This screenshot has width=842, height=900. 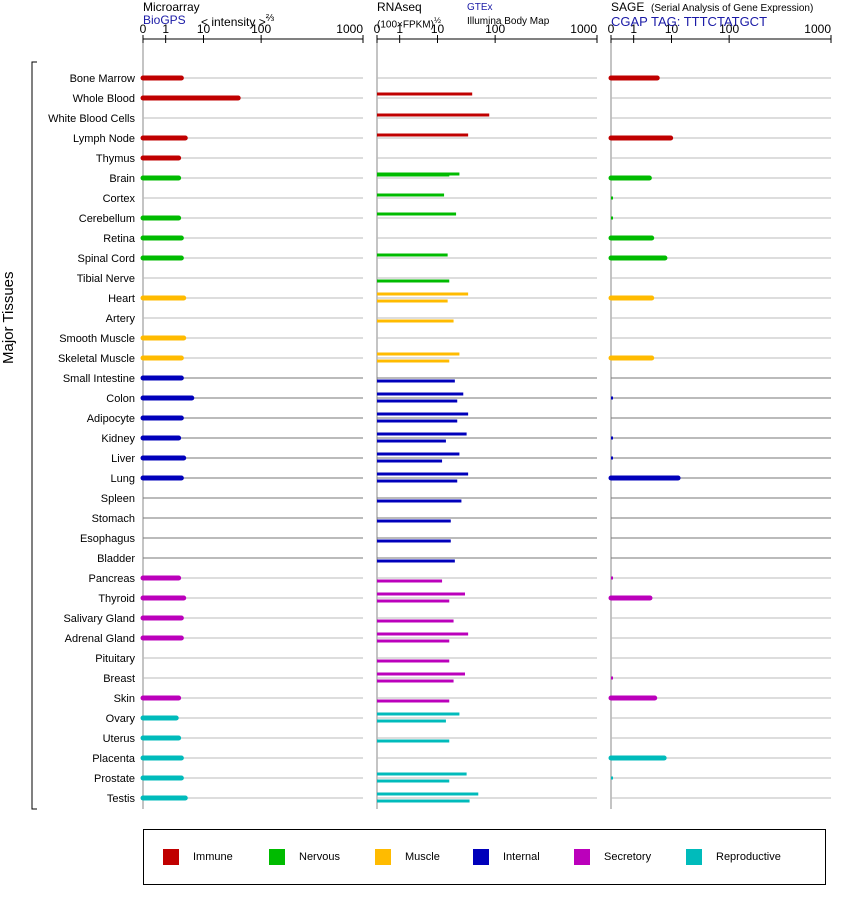 I want to click on tissue-label: Adrenal Gland, so click(x=100, y=639).